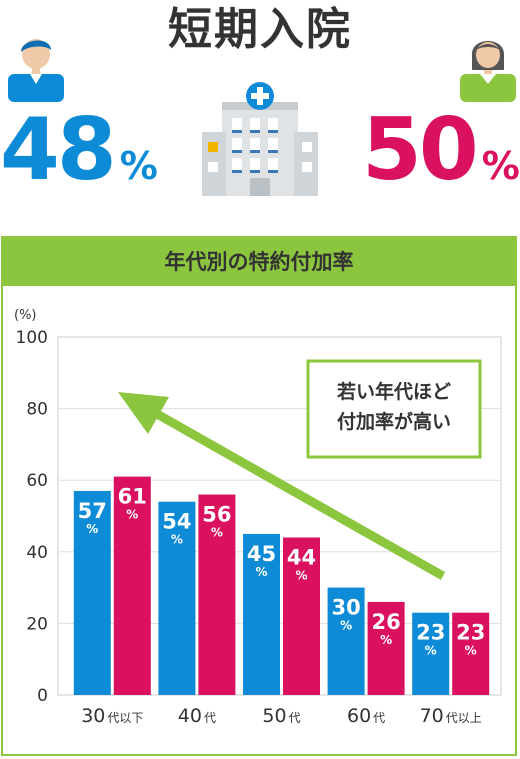  Describe the element at coordinates (138, 166) in the screenshot. I see `male-percentage-unit: %` at that location.